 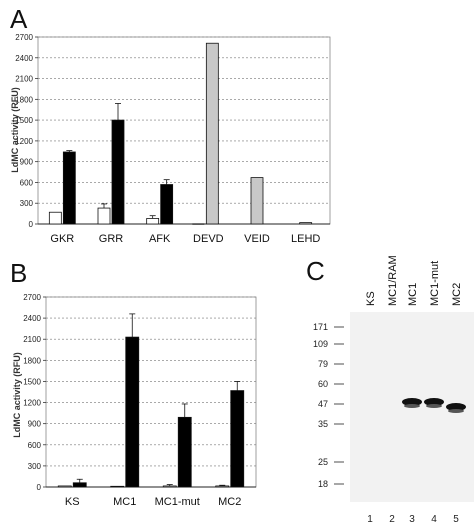 What do you see at coordinates (393, 280) in the screenshot?
I see `blot-lane-label: MC1/RAM` at bounding box center [393, 280].